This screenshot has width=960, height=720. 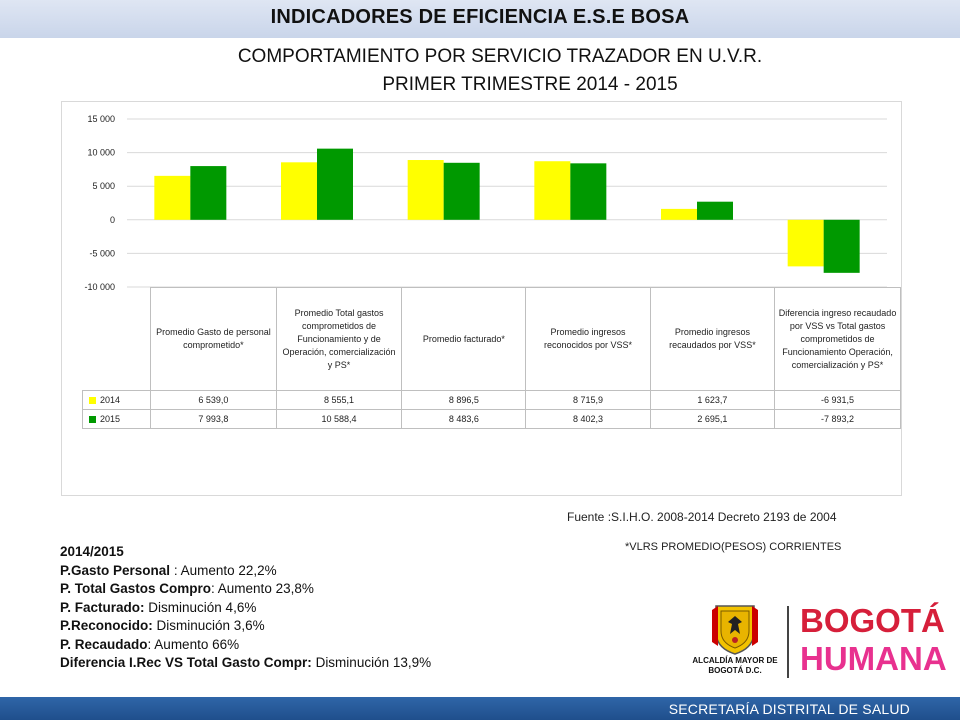 I want to click on summary-item: Diferencia I.Rec VS Total Gasto Compr, so click(x=245, y=663).